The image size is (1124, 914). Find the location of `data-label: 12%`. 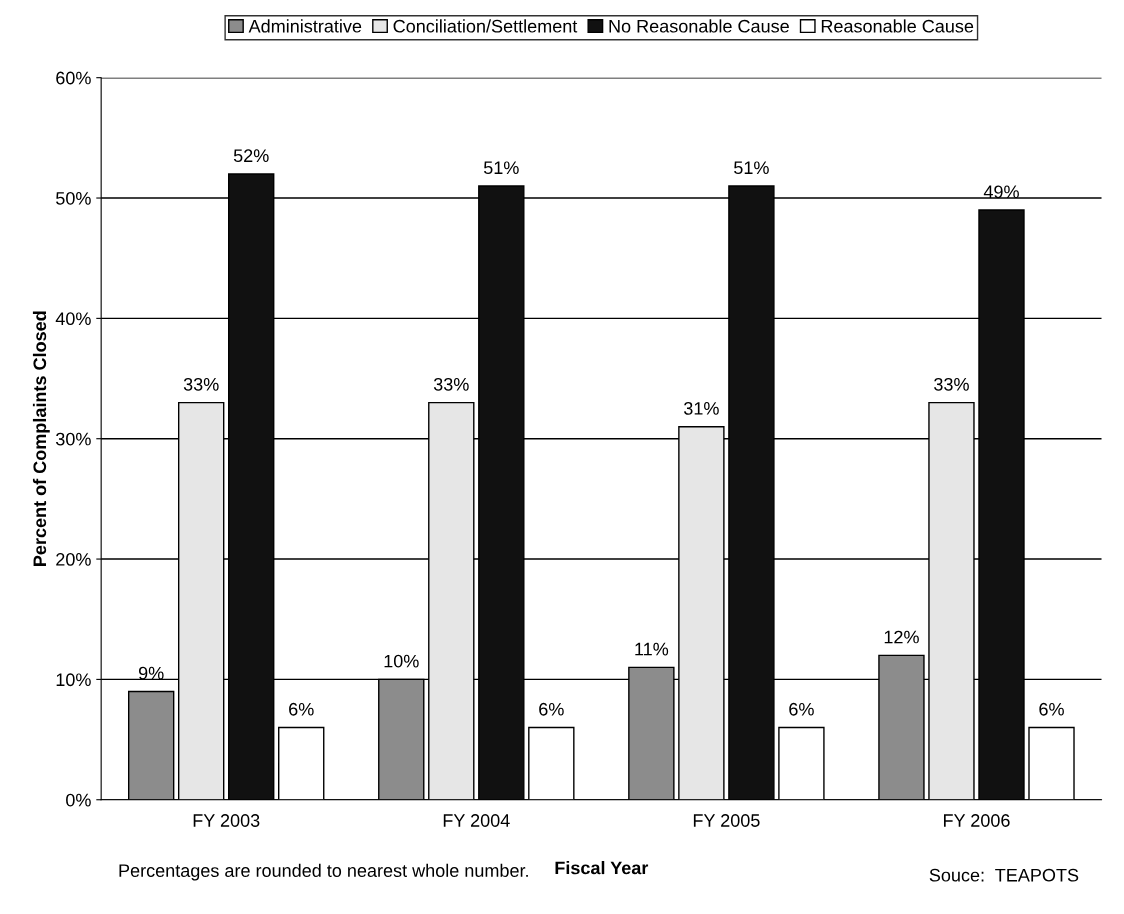

data-label: 12% is located at coordinates (901, 637).